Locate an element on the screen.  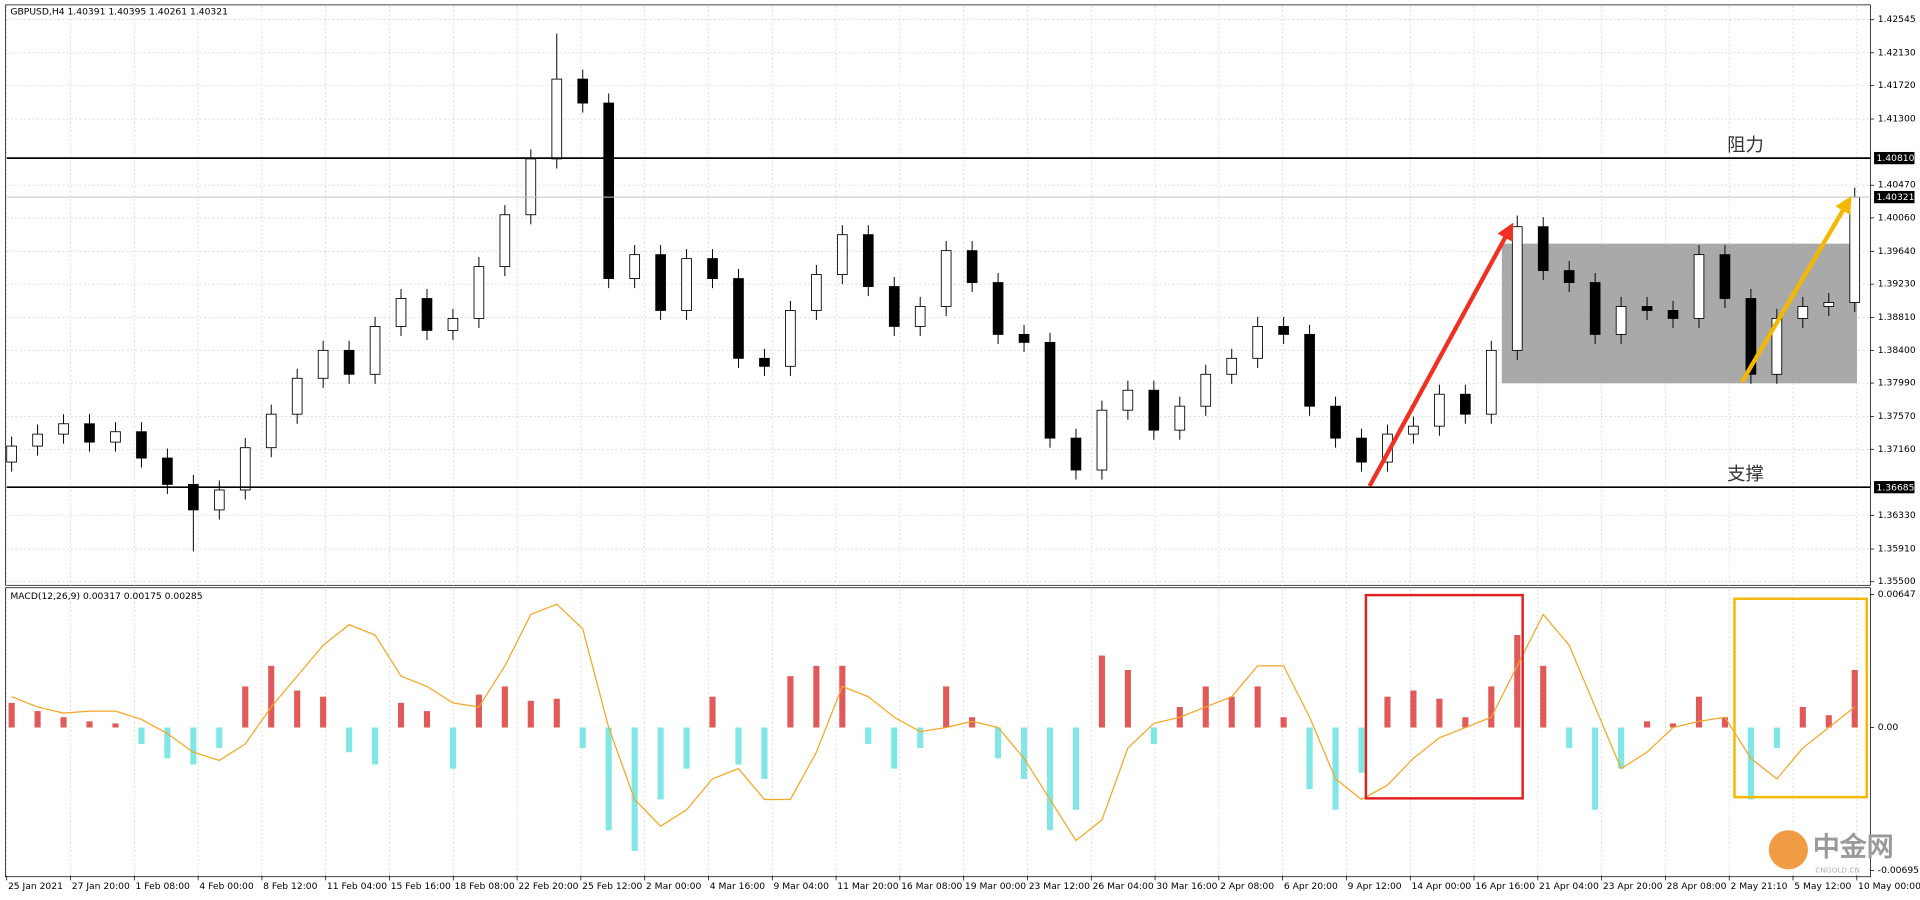
y-tick-label: 1.39640 is located at coordinates (1897, 251).